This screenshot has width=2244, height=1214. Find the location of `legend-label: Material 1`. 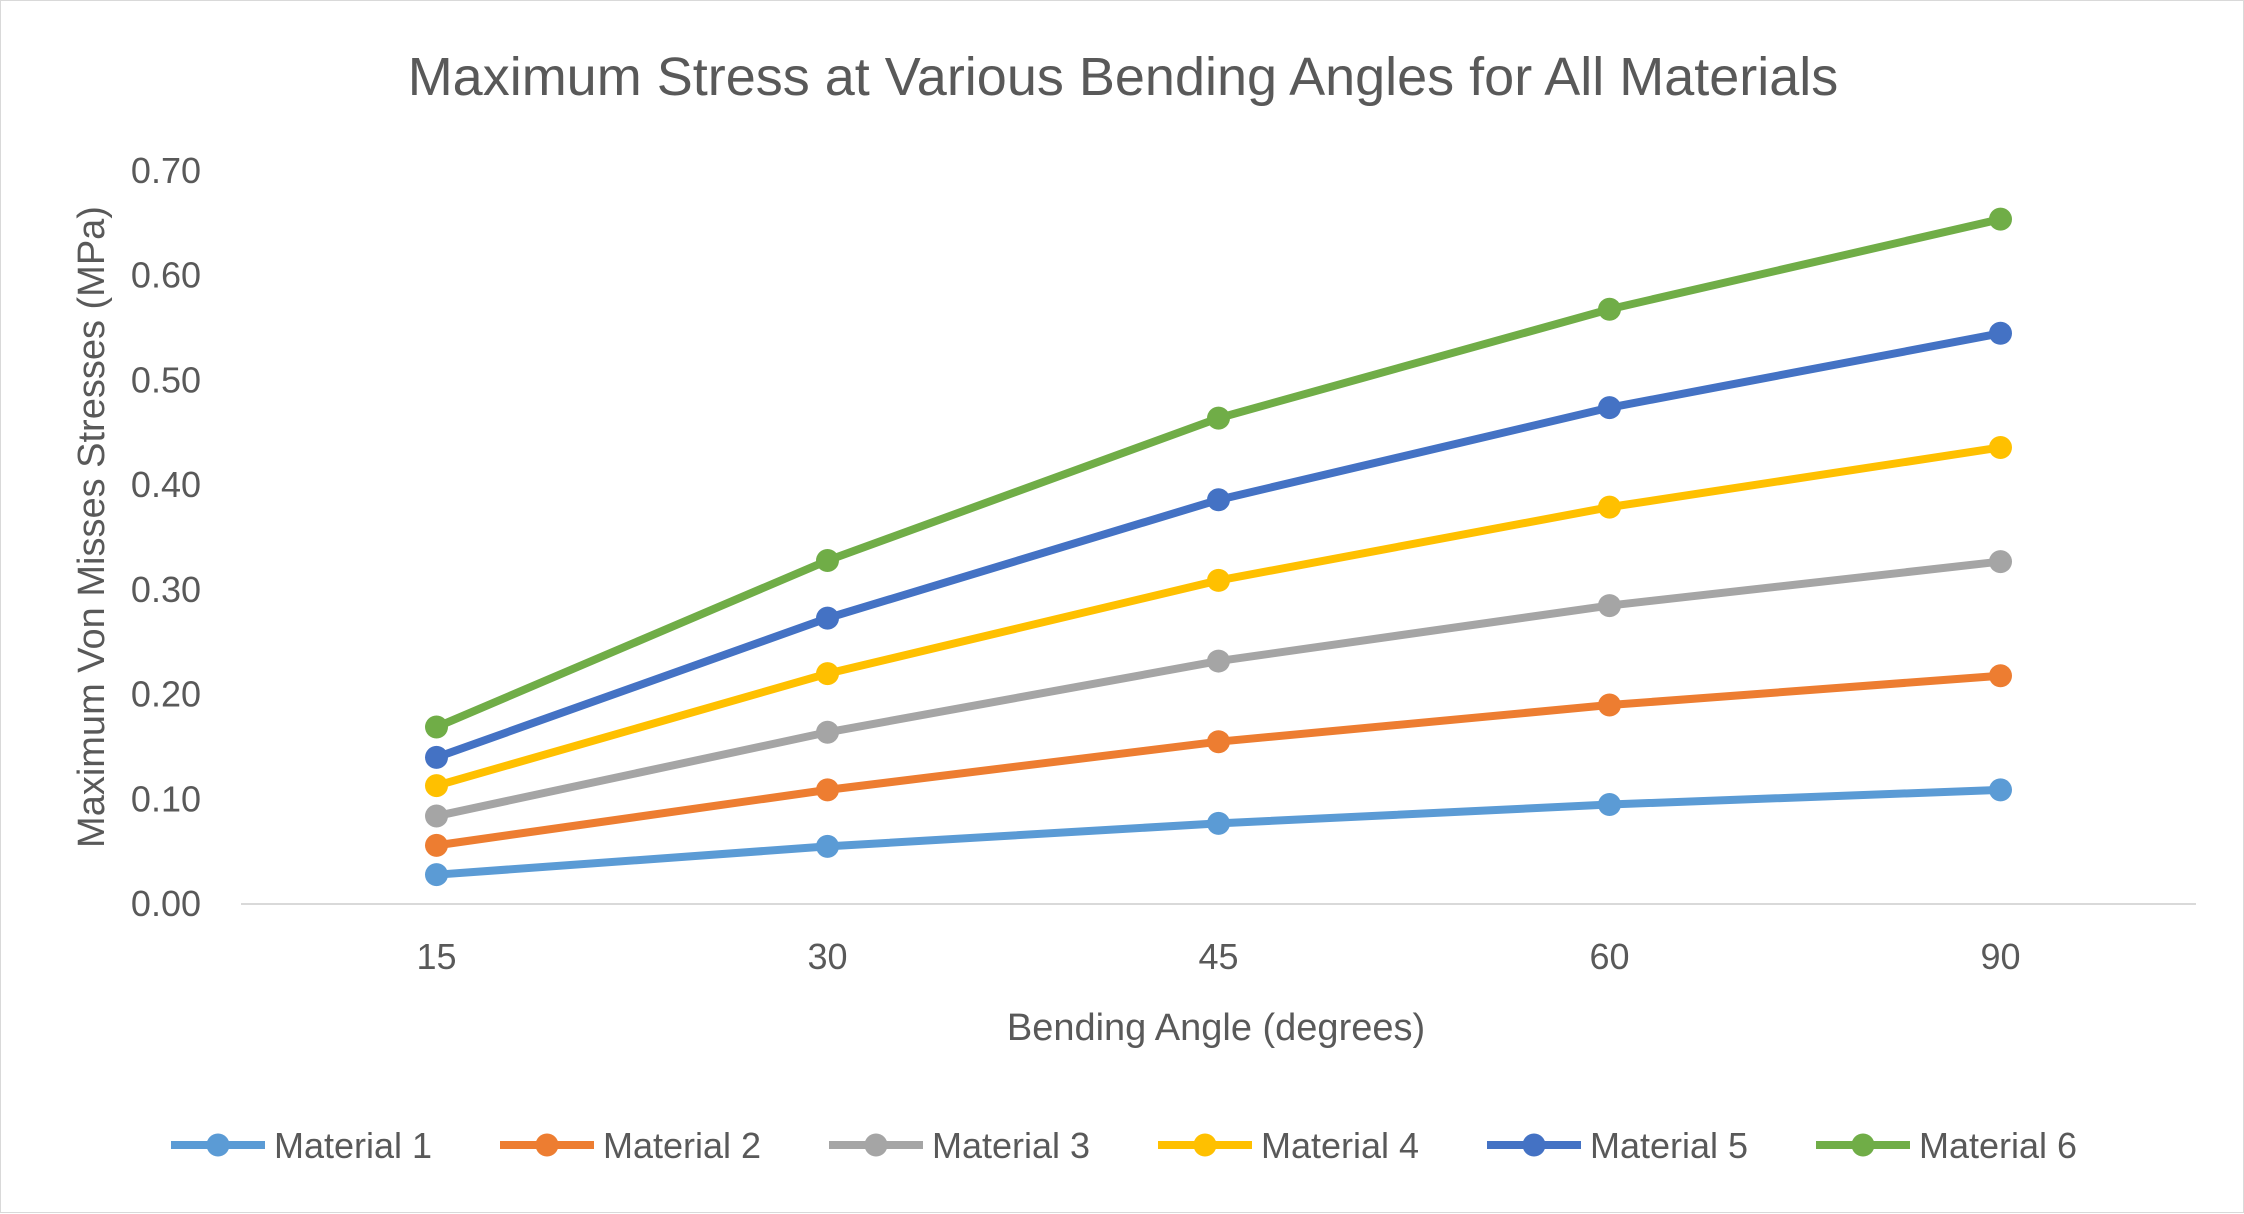

legend-label: Material 1 is located at coordinates (353, 1145).